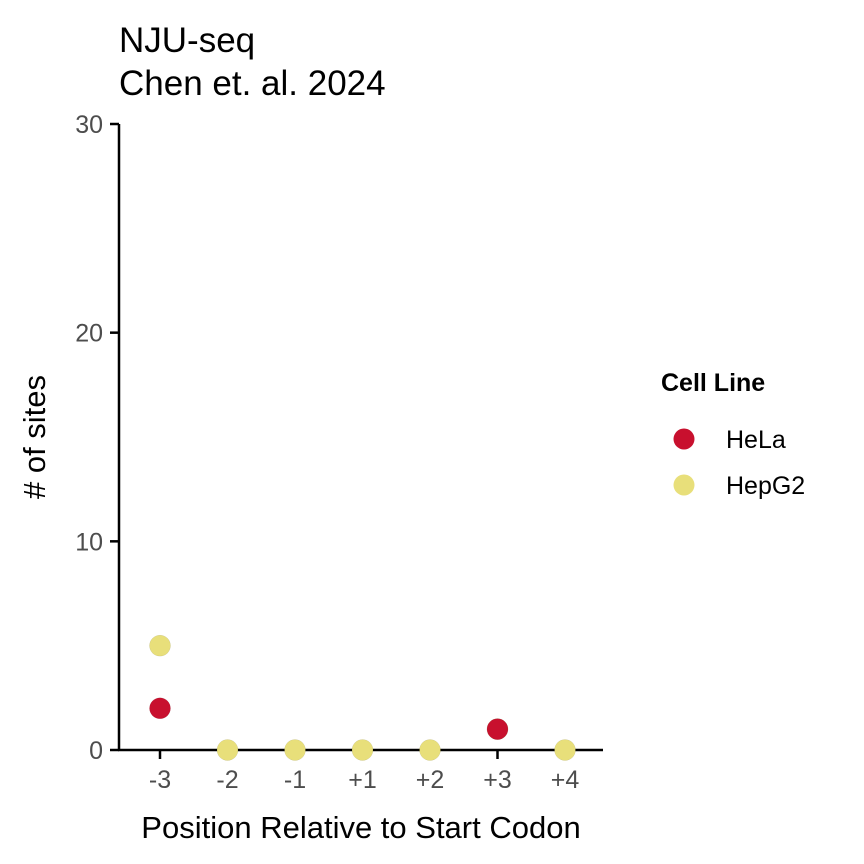 This screenshot has width=864, height=864. What do you see at coordinates (713, 383) in the screenshot?
I see `legend-title: Cell Line` at bounding box center [713, 383].